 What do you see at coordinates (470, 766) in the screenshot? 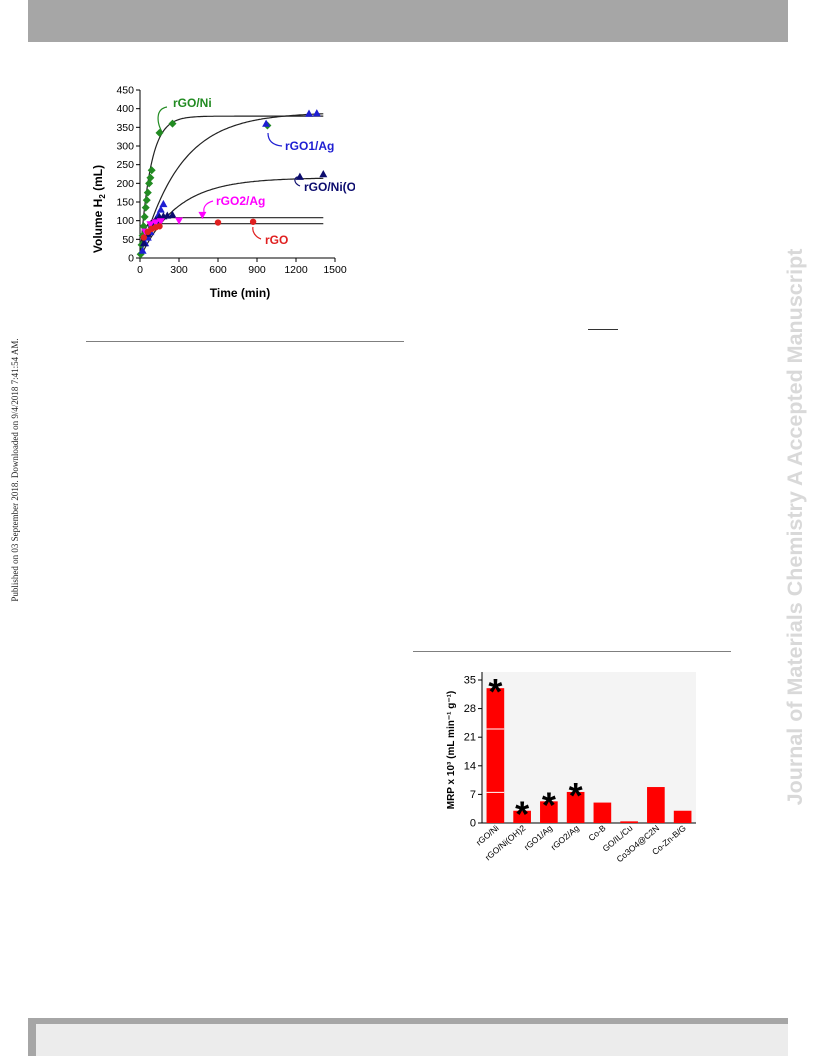
I see `bar-y-tick-label: 14` at bounding box center [470, 766].